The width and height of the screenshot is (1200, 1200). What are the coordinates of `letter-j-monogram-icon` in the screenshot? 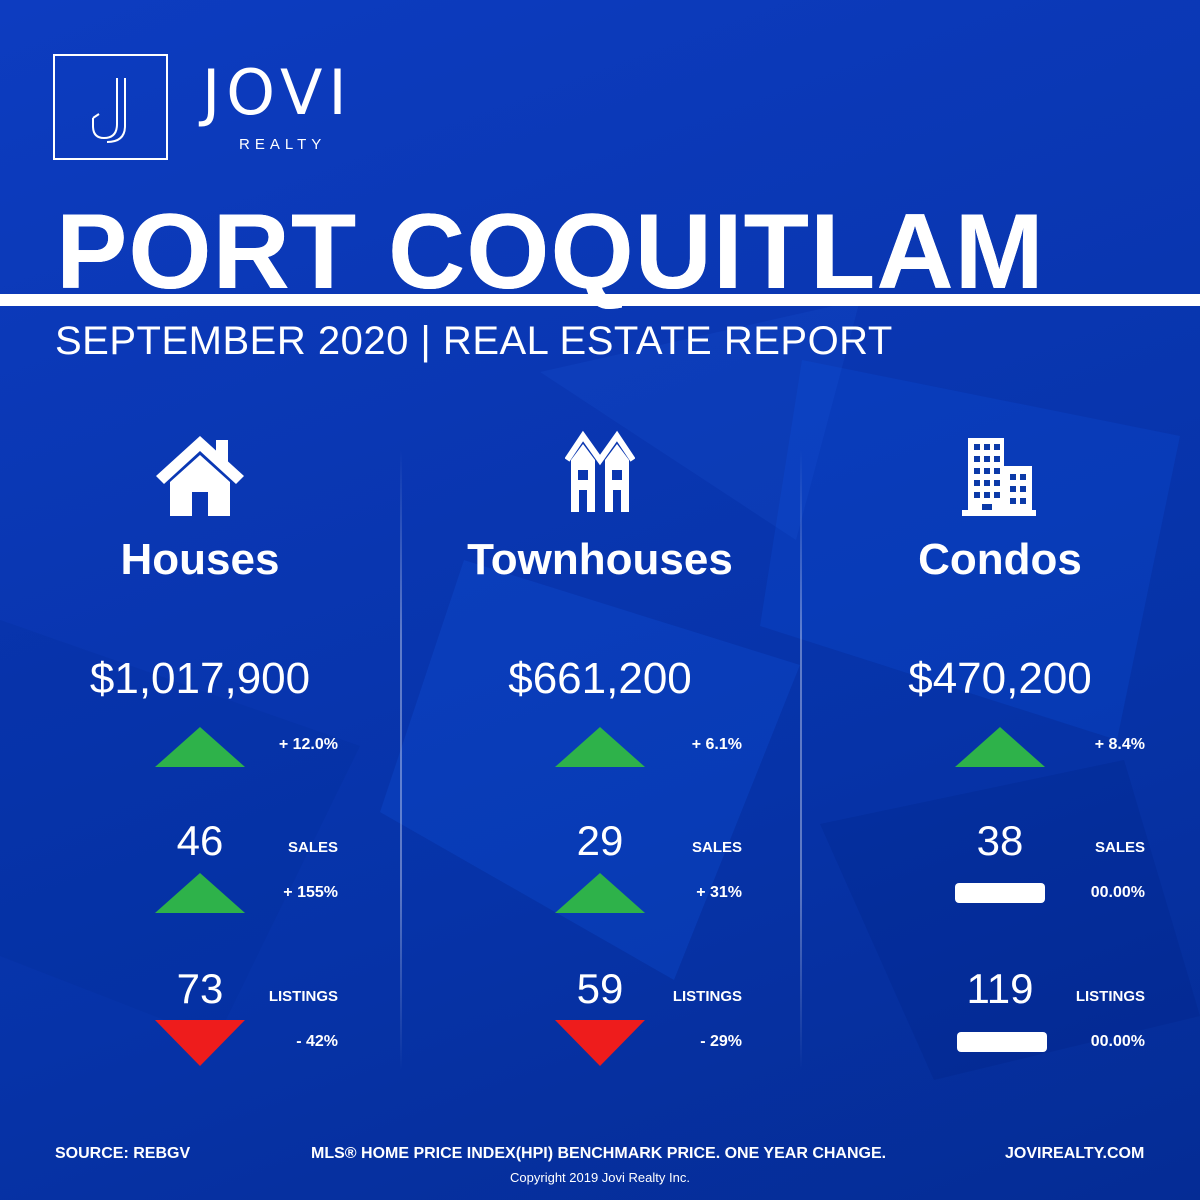 It's located at (109, 110).